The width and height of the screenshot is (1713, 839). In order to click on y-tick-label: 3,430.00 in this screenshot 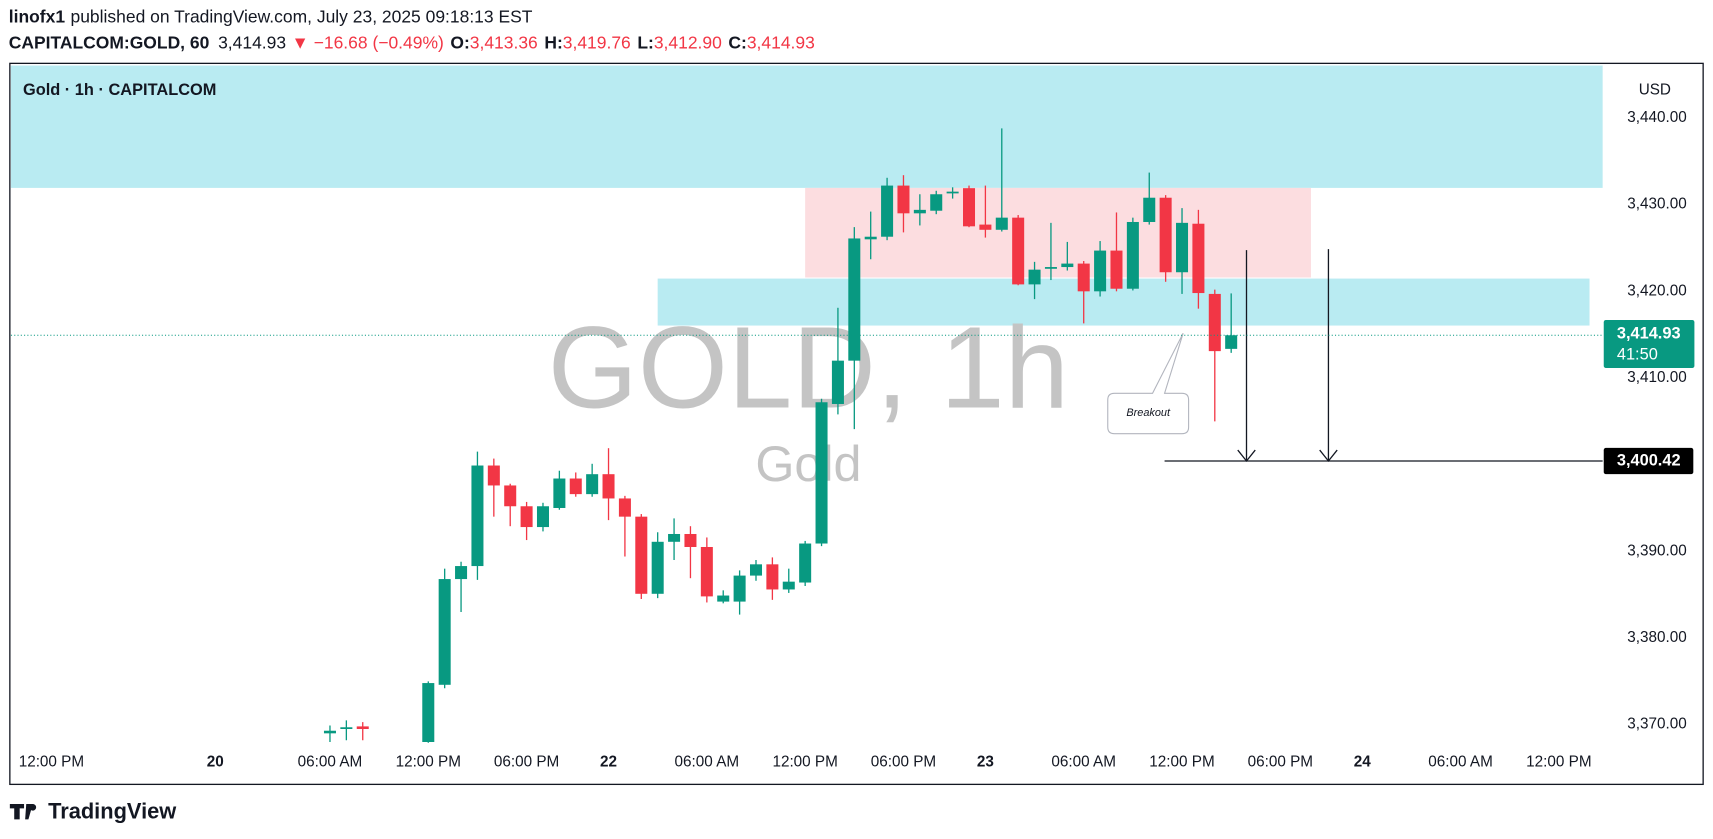, I will do `click(1656, 204)`.